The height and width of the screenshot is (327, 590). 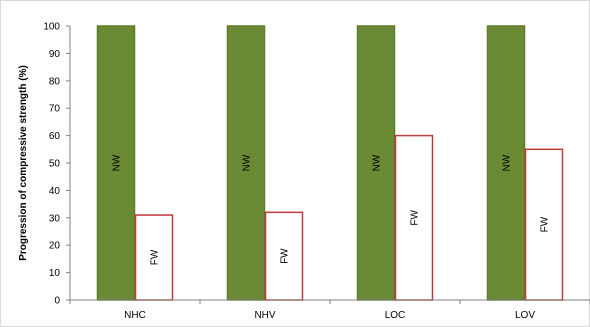 What do you see at coordinates (55, 109) in the screenshot?
I see `y-tick-label: 70` at bounding box center [55, 109].